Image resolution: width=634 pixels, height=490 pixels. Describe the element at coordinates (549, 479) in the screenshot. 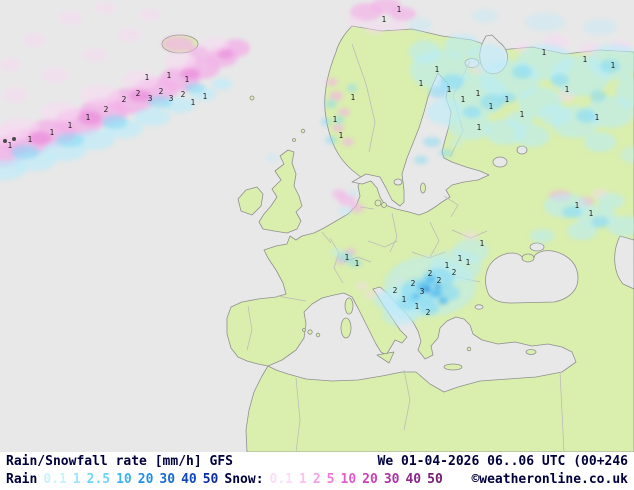

I see `copyright: ©weatheronline.co.uk` at that location.